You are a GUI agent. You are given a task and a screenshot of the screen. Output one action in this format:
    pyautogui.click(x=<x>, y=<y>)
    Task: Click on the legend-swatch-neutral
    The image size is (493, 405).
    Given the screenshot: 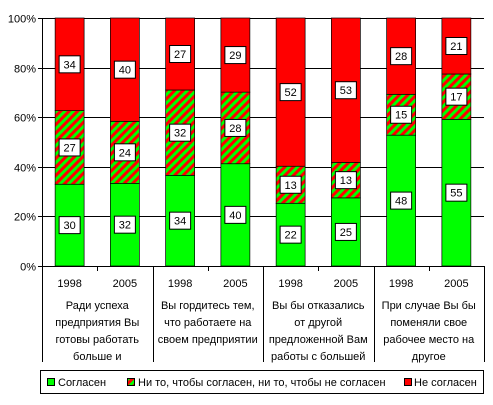 What is the action you would take?
    pyautogui.click(x=131, y=382)
    